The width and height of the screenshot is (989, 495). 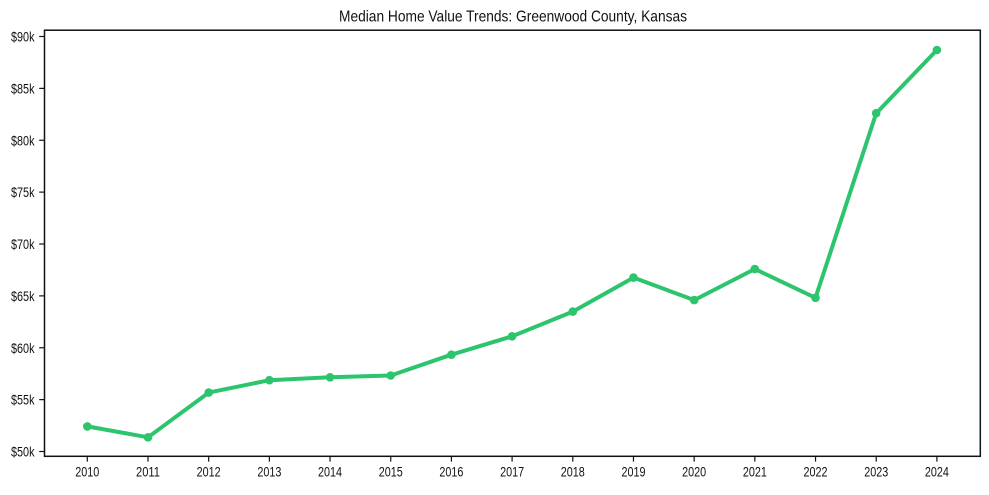 What do you see at coordinates (87, 471) in the screenshot?
I see `svg-text: 2010` at bounding box center [87, 471].